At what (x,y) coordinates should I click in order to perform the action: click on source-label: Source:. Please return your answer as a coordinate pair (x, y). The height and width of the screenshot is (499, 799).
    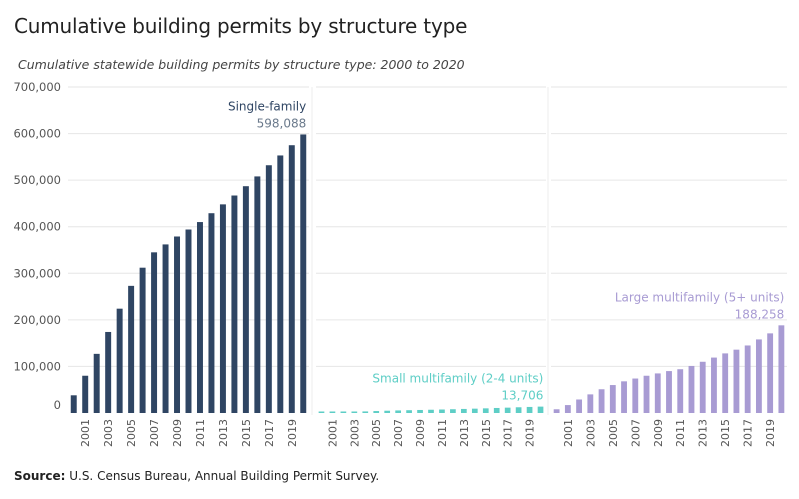
    Looking at the image, I should click on (40, 476).